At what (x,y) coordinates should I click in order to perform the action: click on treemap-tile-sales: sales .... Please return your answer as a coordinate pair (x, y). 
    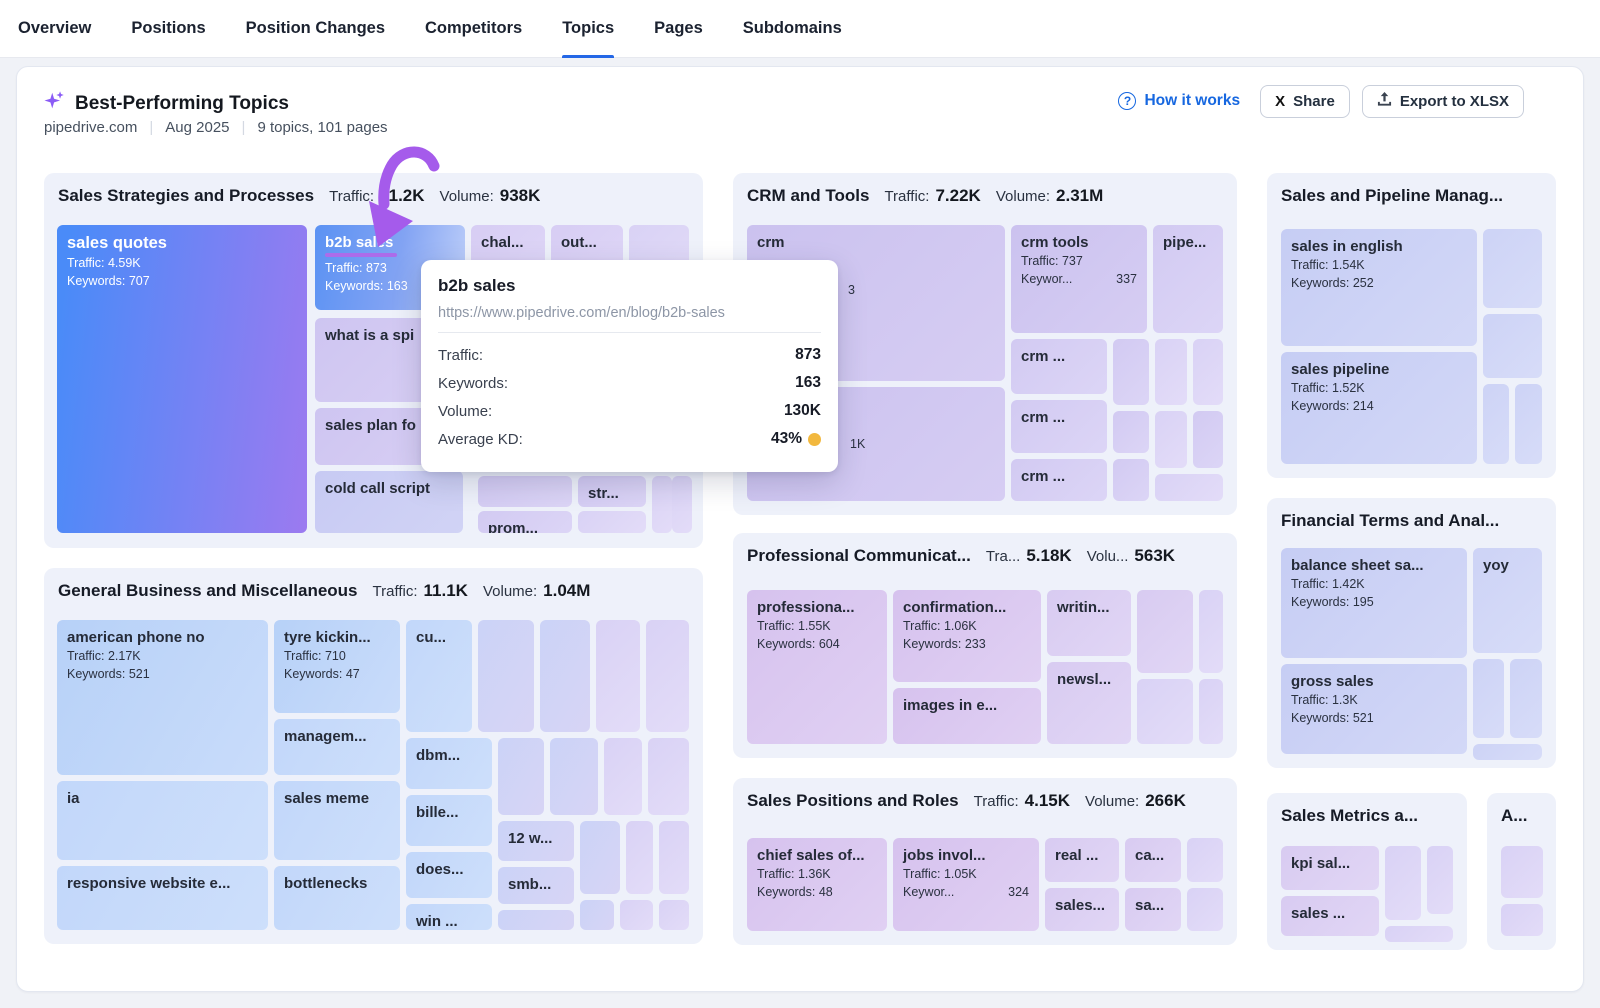
    Looking at the image, I should click on (1330, 916).